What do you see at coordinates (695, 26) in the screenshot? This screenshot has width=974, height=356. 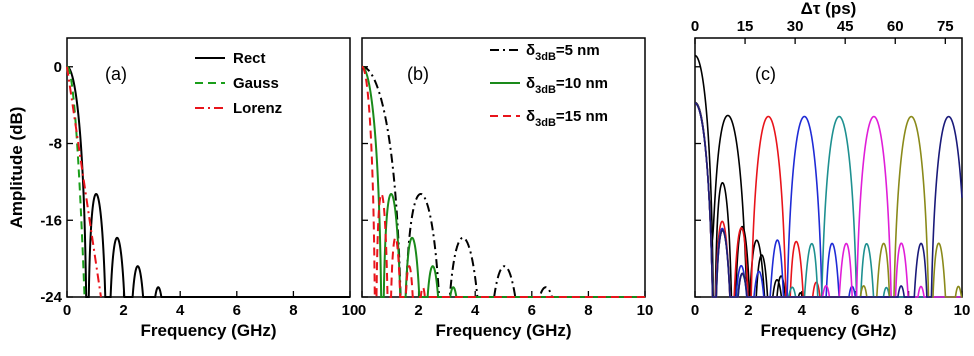 I see `x2-tick-label: 0` at bounding box center [695, 26].